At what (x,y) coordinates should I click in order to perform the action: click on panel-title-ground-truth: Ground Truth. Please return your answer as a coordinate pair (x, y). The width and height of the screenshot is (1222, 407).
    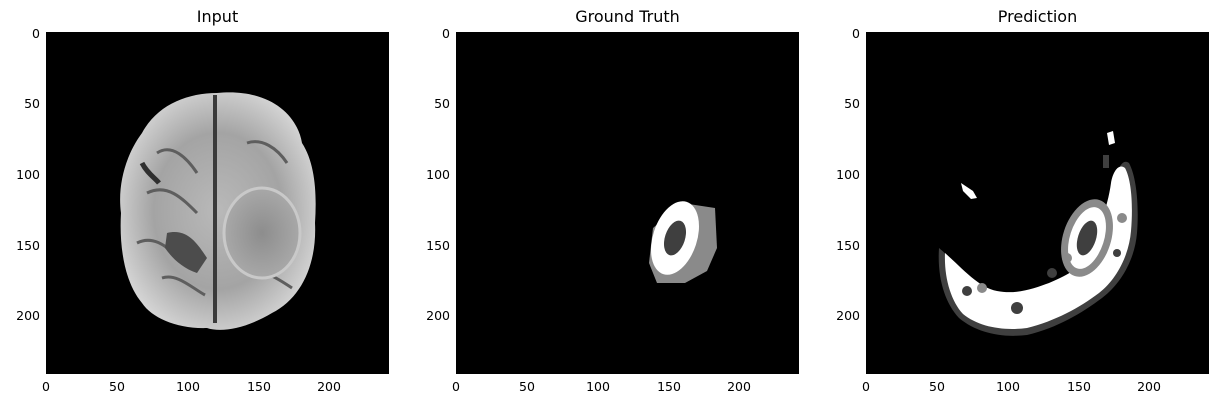
    Looking at the image, I should click on (627, 16).